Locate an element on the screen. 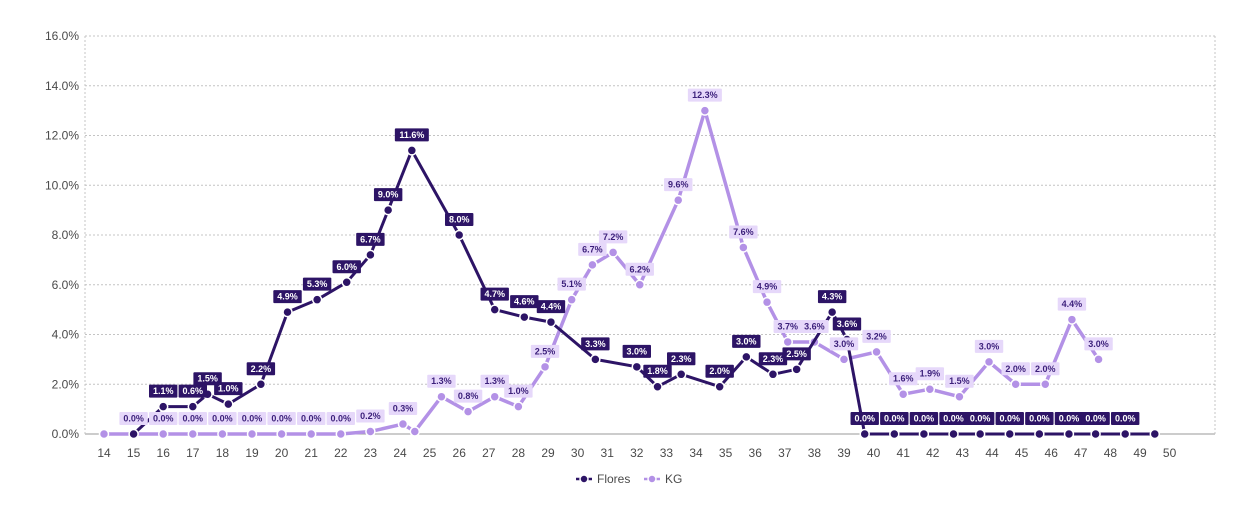 The height and width of the screenshot is (521, 1256). x-tick-label: 15 is located at coordinates (134, 453).